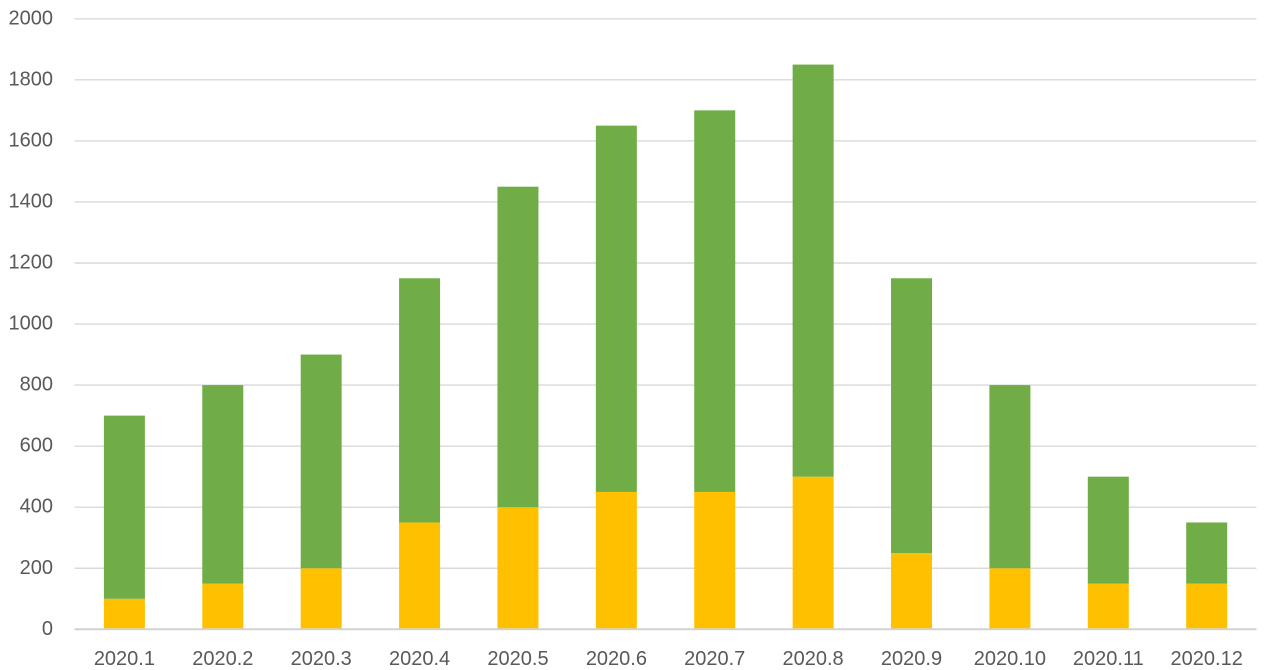 The image size is (1280, 670). I want to click on svg-text: 1400, so click(31, 201).